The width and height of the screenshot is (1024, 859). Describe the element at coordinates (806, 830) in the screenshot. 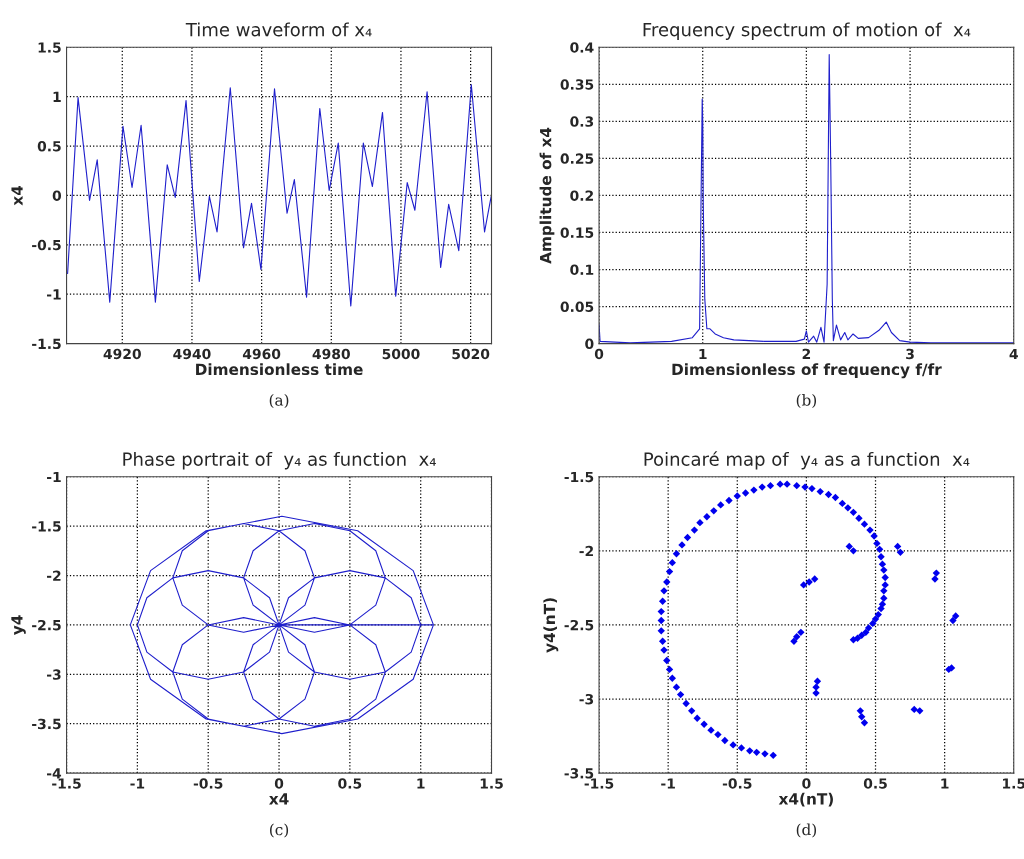

I see `text: (d)` at that location.